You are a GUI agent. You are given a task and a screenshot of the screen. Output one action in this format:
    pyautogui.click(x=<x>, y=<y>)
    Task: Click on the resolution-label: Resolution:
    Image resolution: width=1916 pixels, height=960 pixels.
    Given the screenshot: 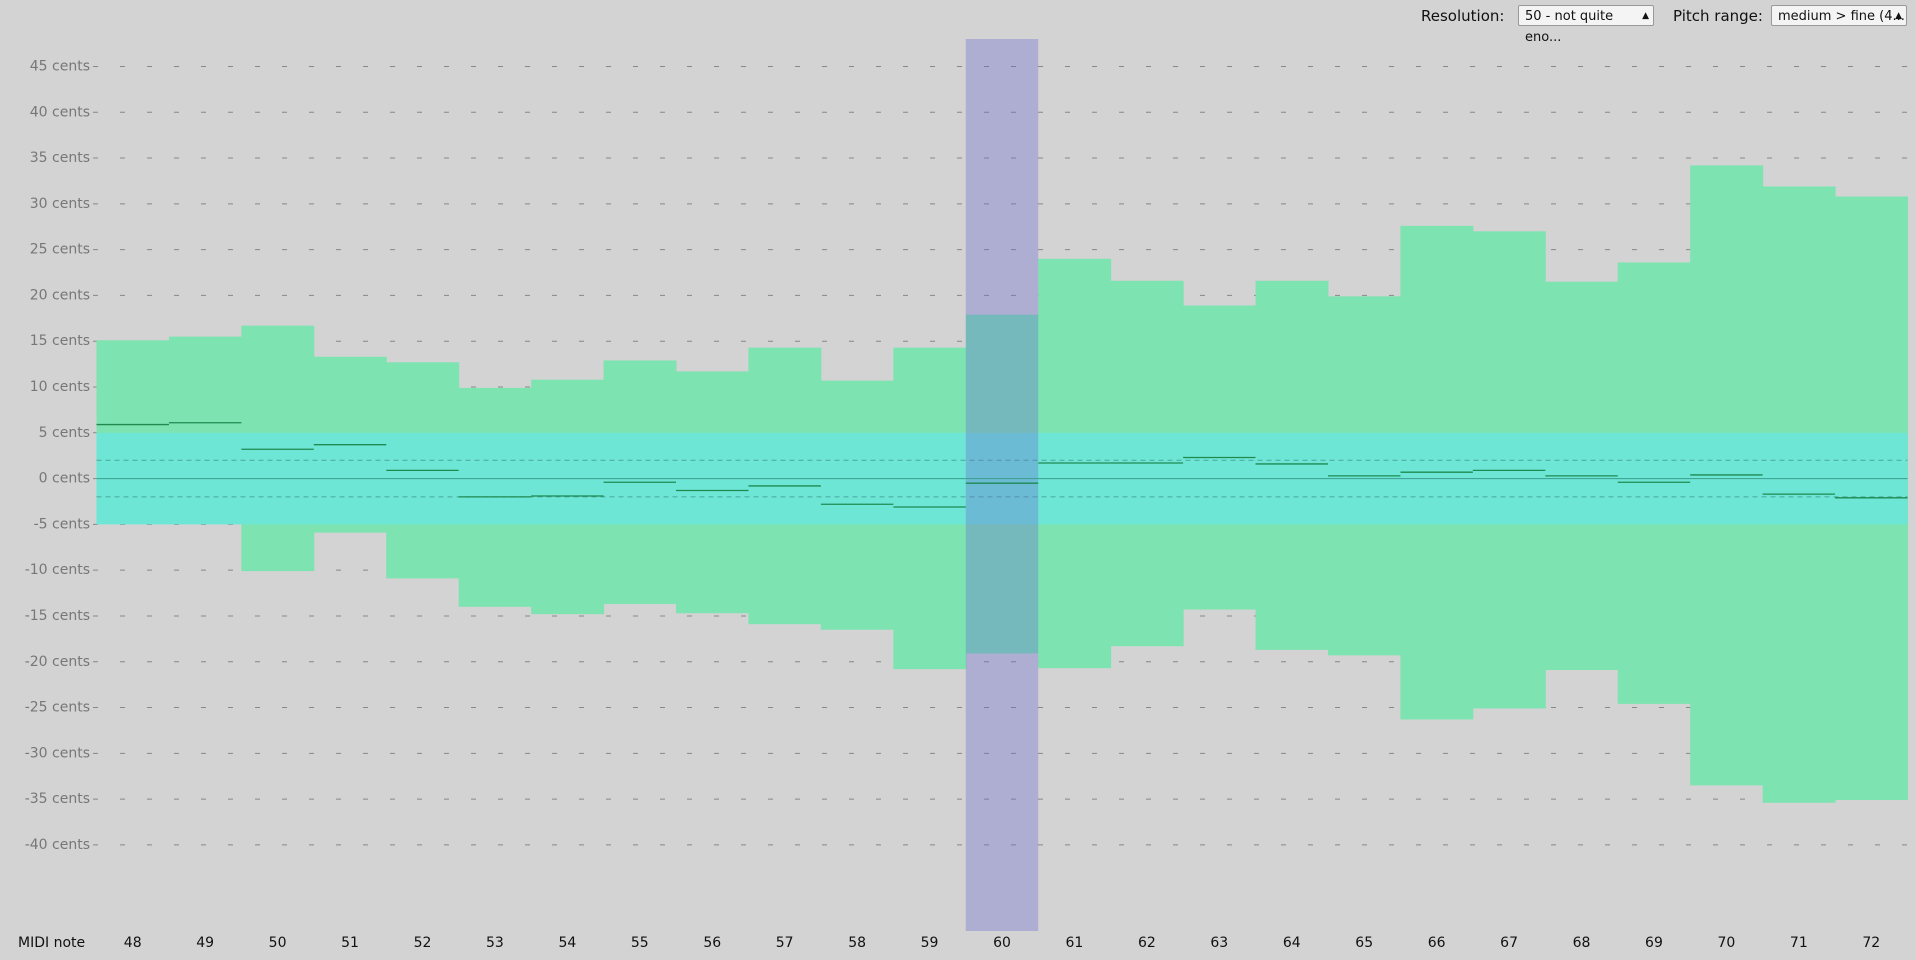 What is the action you would take?
    pyautogui.click(x=1463, y=16)
    